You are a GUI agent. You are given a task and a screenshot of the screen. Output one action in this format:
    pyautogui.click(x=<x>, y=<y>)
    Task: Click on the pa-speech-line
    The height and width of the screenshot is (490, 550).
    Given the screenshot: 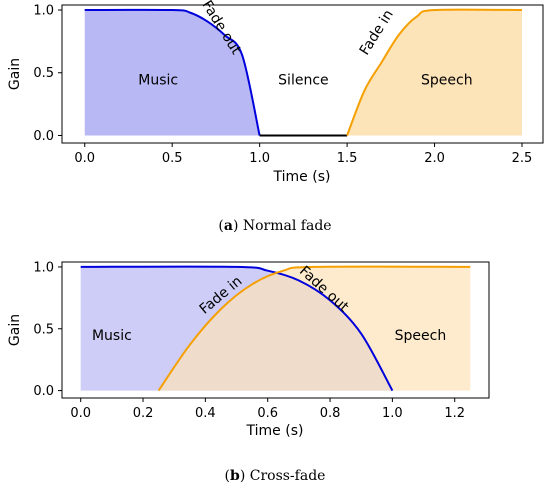 What is the action you would take?
    pyautogui.click(x=434, y=72)
    